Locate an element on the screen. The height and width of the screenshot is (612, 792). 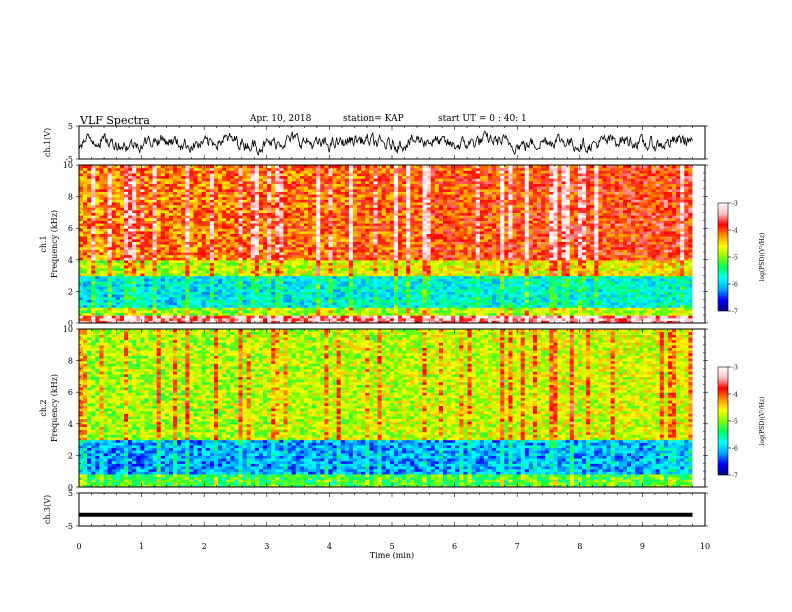
xtick-label: 3 is located at coordinates (266, 546).